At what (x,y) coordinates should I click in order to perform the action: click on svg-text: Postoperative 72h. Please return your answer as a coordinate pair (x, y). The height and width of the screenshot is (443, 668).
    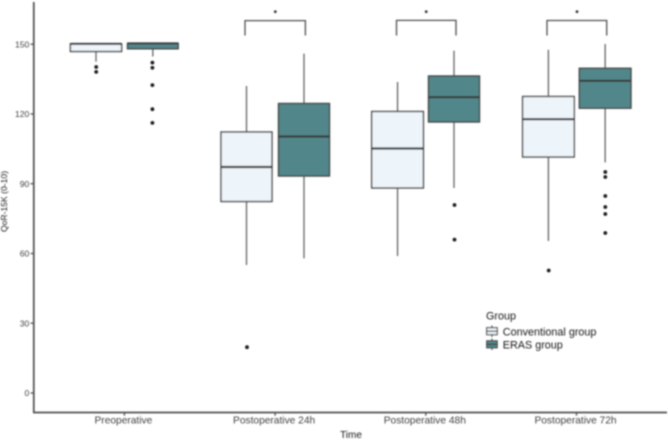
    Looking at the image, I should click on (575, 420).